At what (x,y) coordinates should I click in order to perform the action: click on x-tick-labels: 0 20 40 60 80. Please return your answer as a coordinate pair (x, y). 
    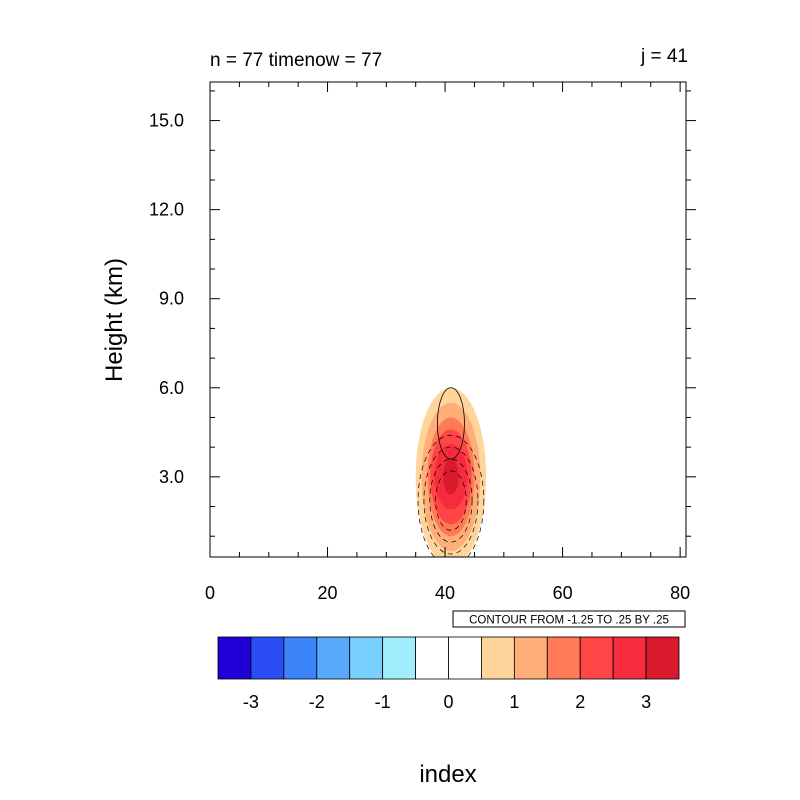
    Looking at the image, I should click on (447, 593).